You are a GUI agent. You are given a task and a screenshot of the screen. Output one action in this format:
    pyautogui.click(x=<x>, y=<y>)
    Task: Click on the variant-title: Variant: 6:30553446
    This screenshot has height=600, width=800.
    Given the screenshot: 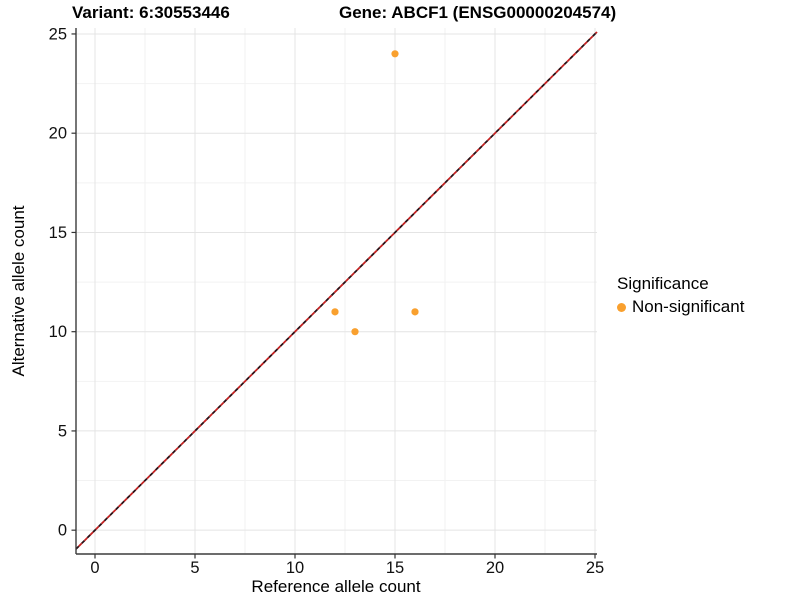 What is the action you would take?
    pyautogui.click(x=151, y=12)
    